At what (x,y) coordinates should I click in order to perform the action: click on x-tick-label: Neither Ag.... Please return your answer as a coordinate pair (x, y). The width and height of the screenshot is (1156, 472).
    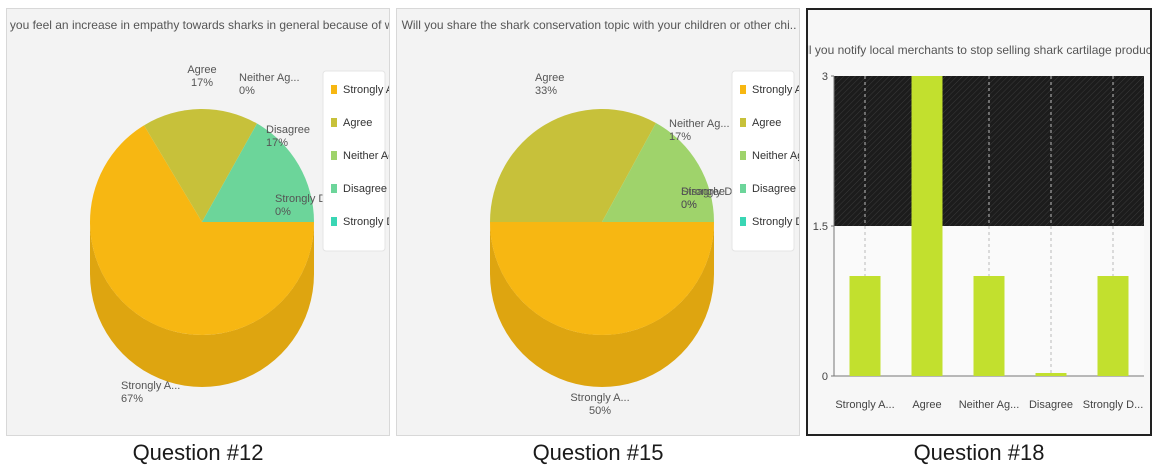
    Looking at the image, I should click on (989, 405).